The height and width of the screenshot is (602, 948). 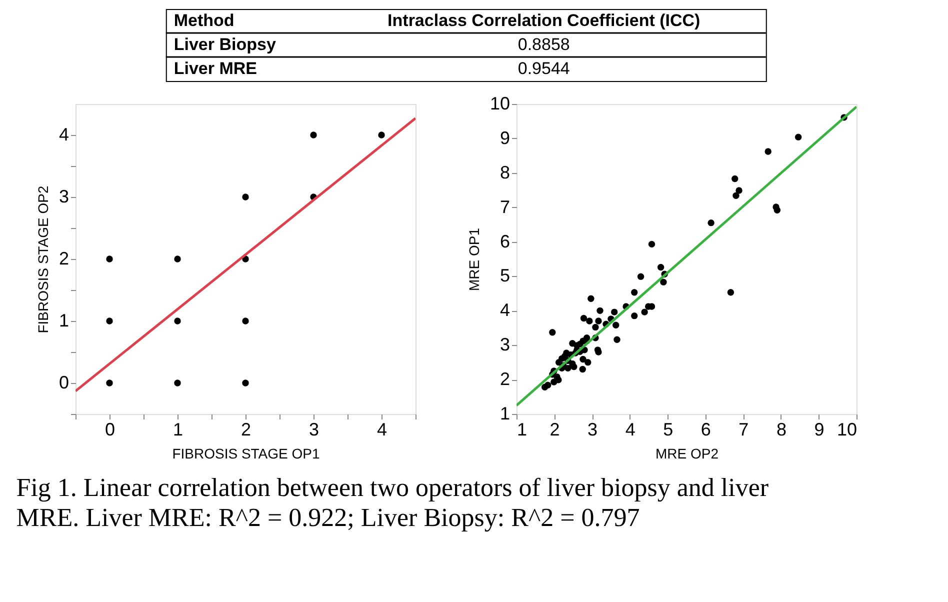 What do you see at coordinates (544, 44) in the screenshot?
I see `data-label: 0.8858` at bounding box center [544, 44].